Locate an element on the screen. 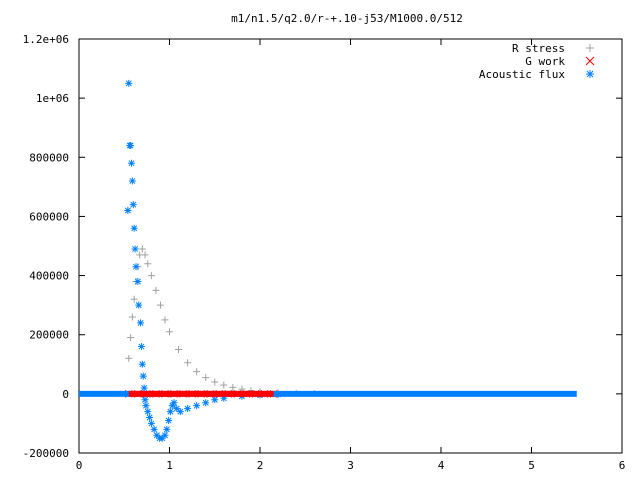 The height and width of the screenshot is (480, 640). x-tick-label: 5 is located at coordinates (531, 465).